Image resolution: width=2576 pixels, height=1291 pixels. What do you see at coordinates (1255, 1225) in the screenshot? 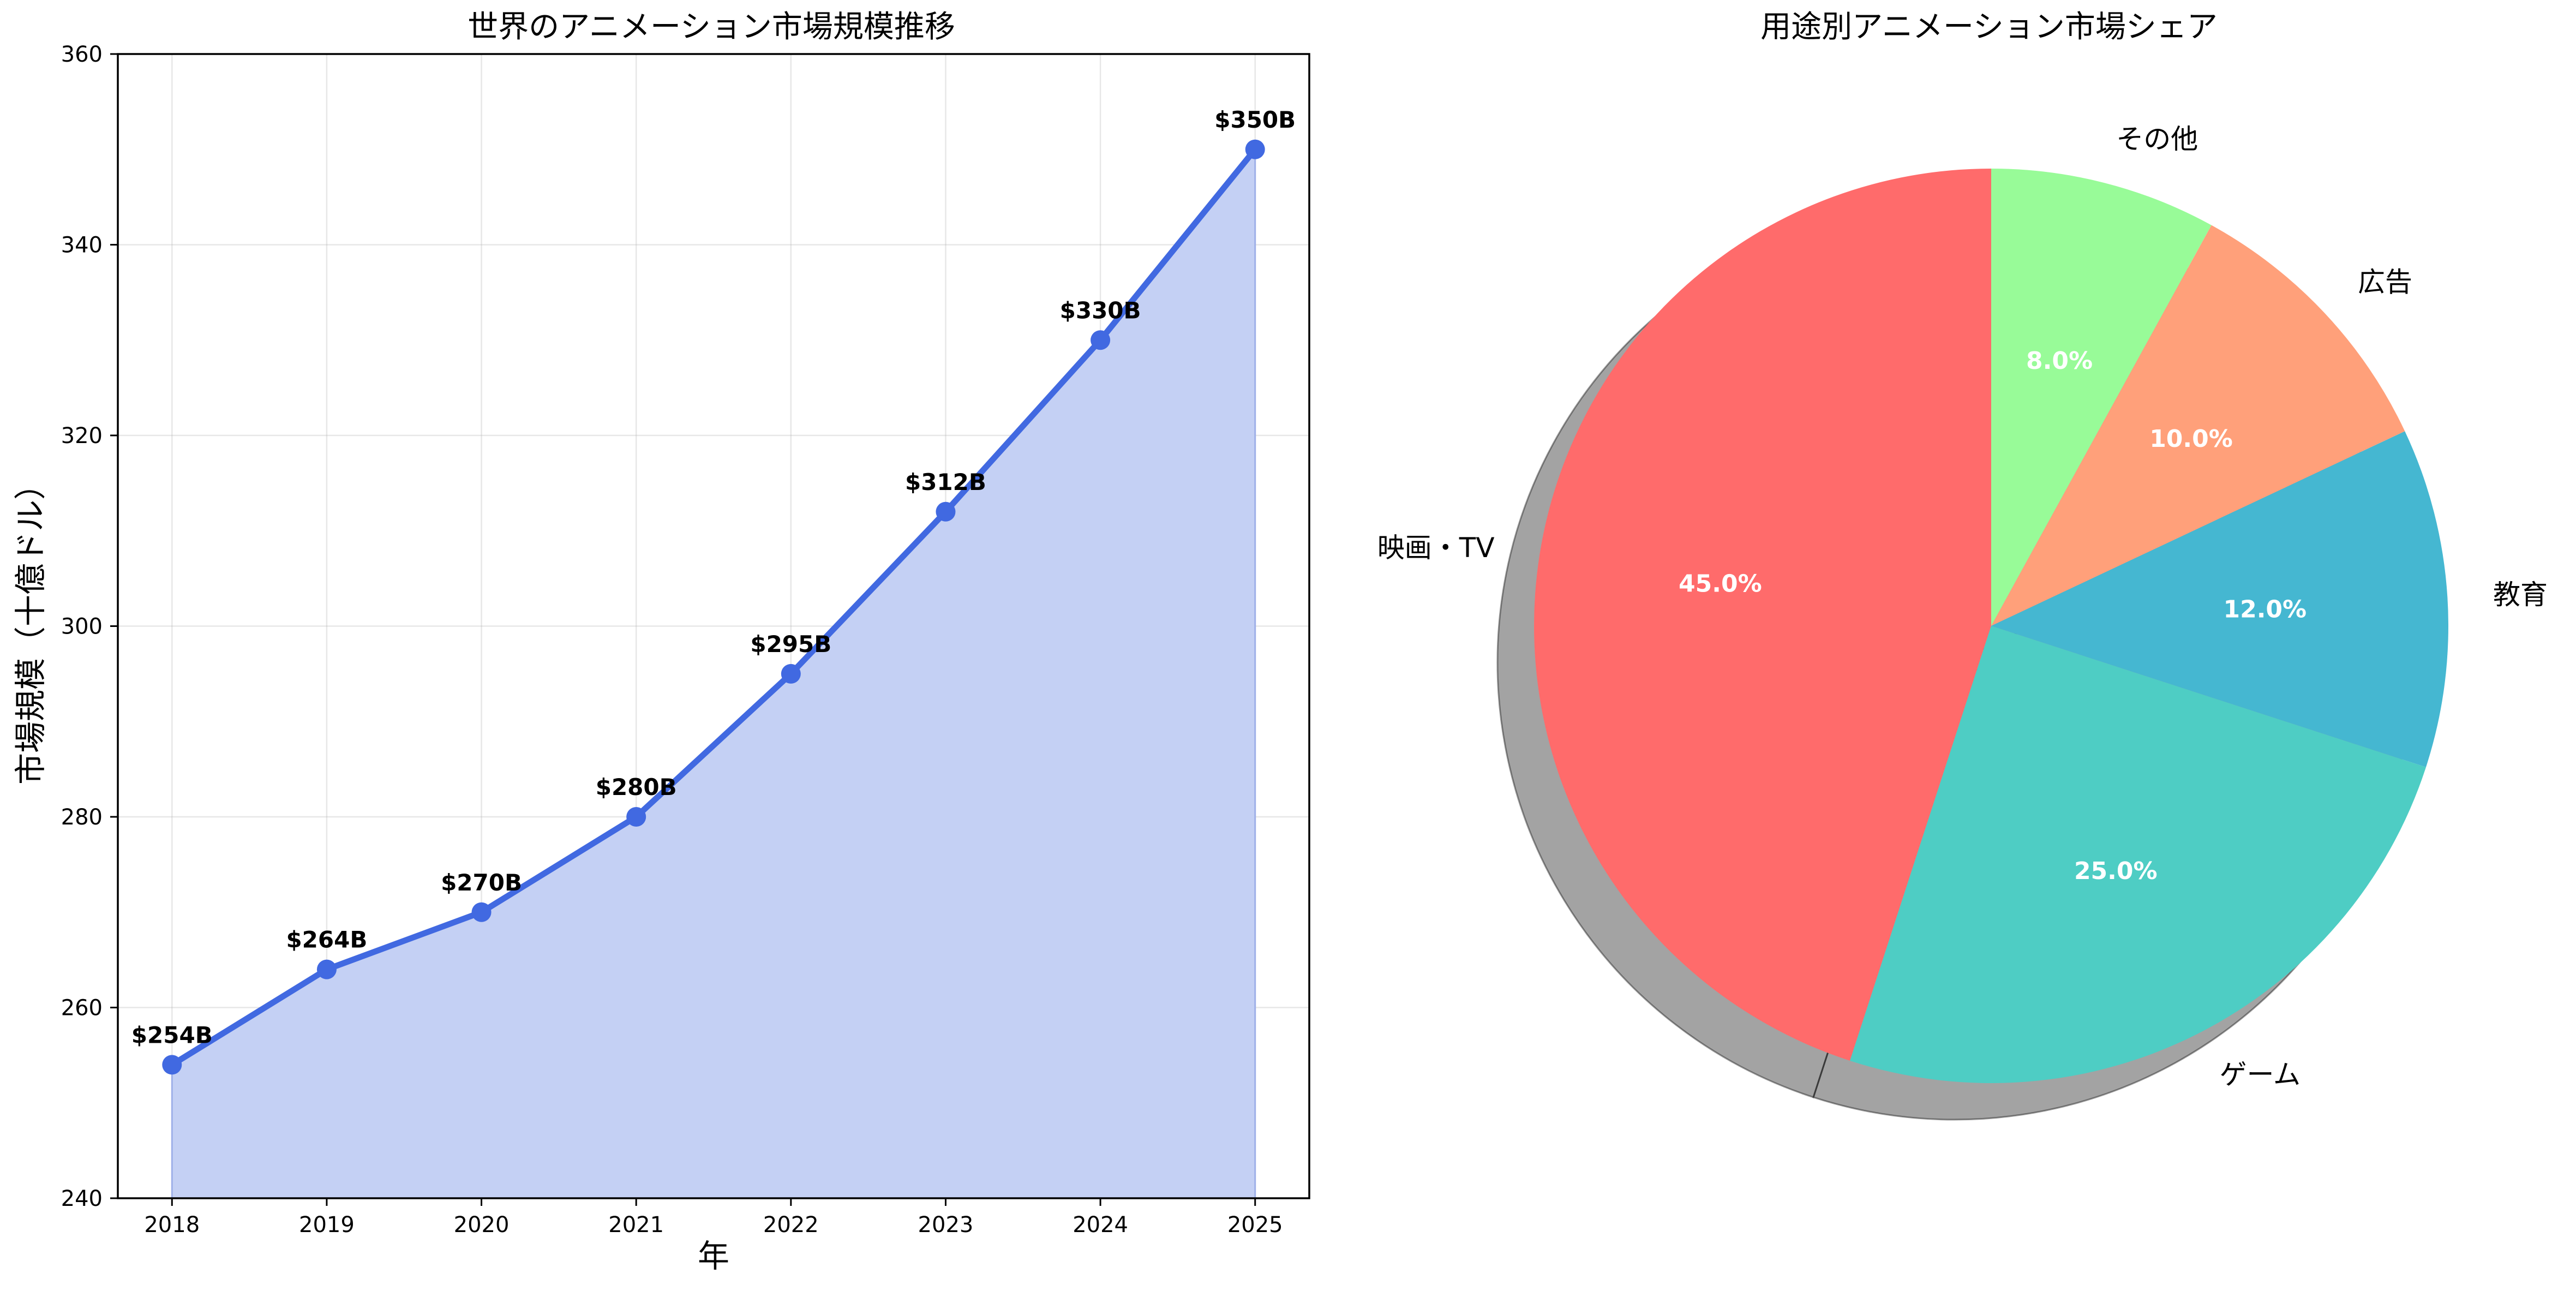
I see `x-tick-label: 2025` at bounding box center [1255, 1225].